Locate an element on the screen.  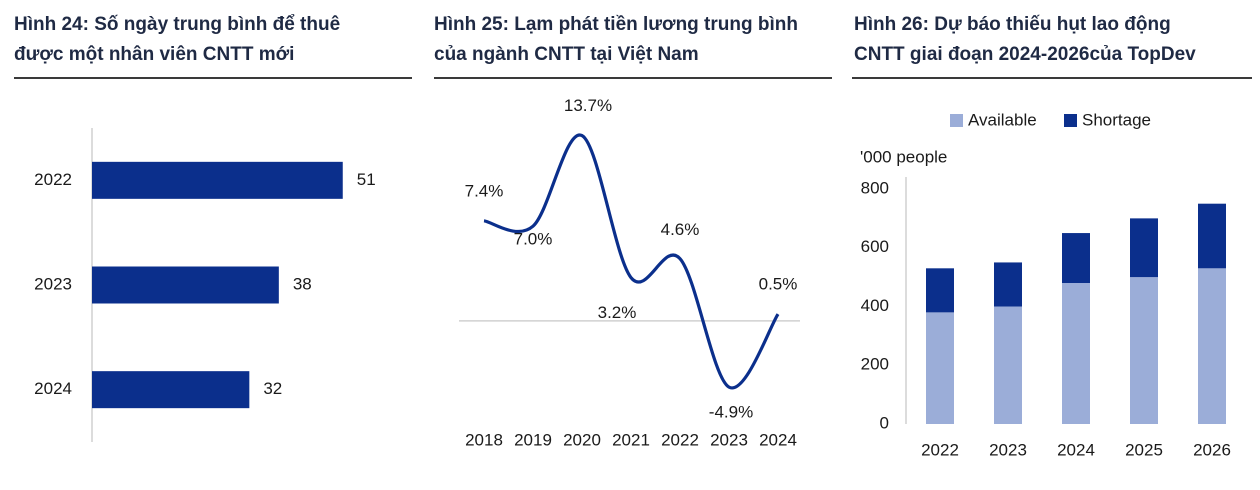
y-tick-label-800: 800 is located at coordinates (875, 187).